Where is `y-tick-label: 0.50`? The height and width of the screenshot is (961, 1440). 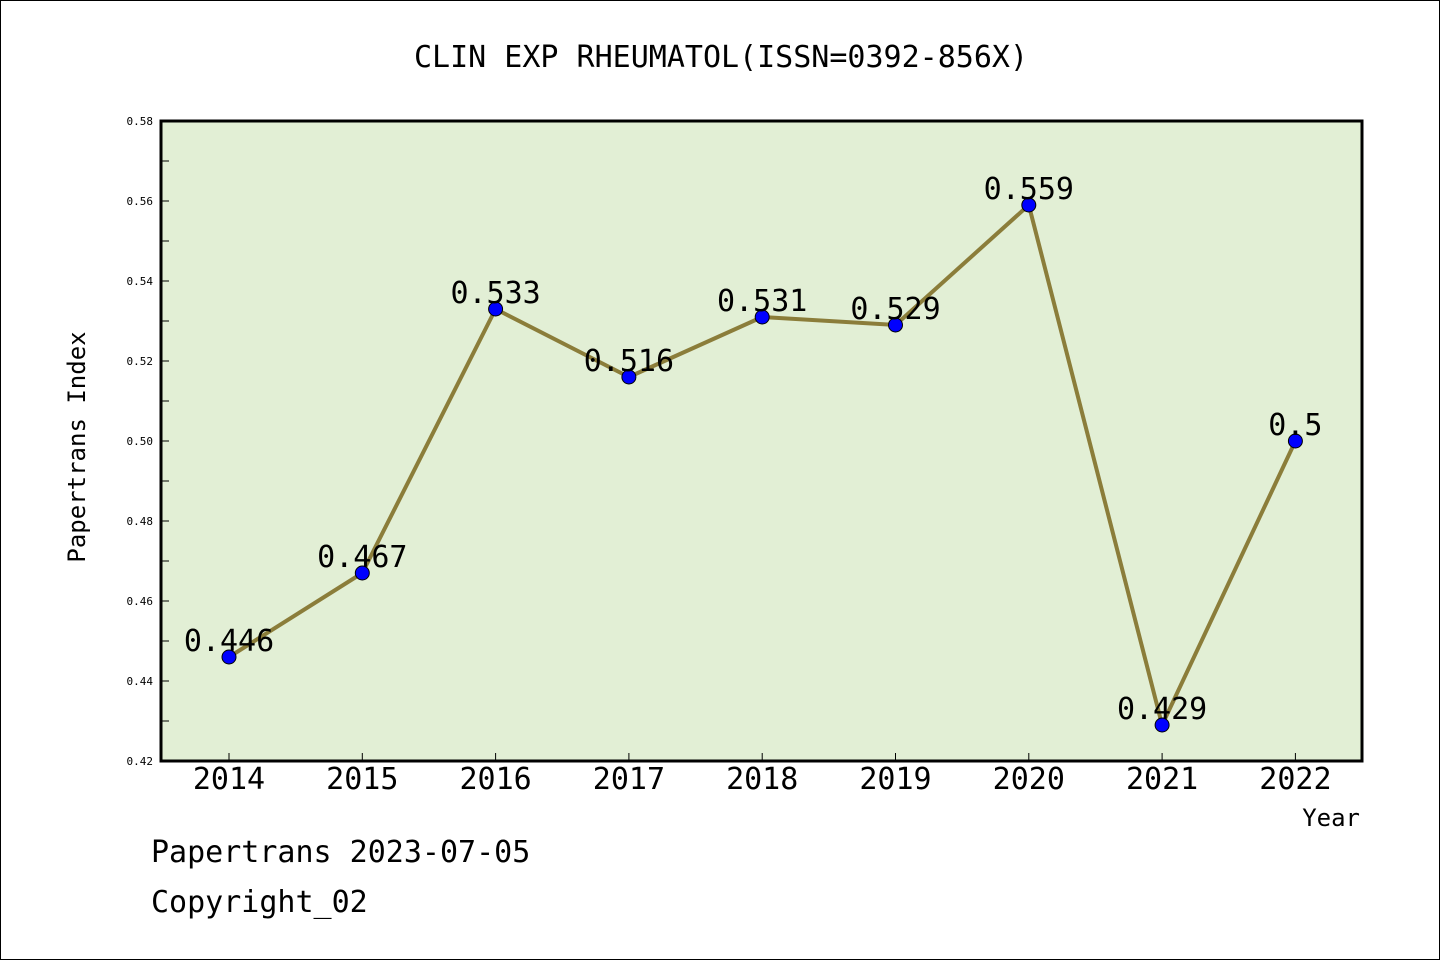 y-tick-label: 0.50 is located at coordinates (140, 441).